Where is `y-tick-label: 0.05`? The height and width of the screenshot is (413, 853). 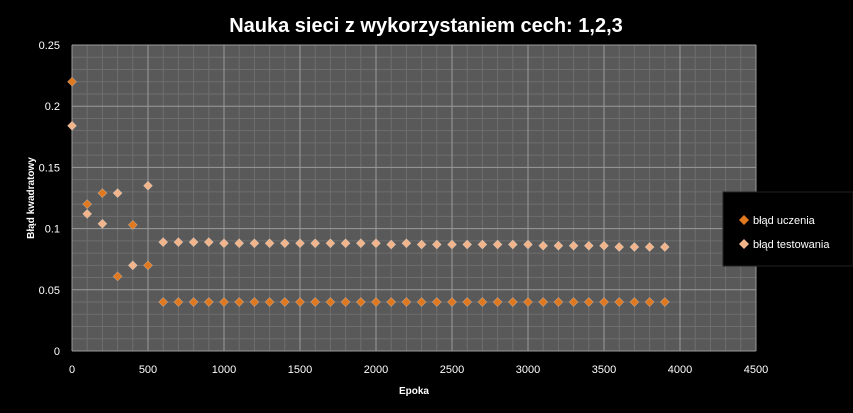
y-tick-label: 0.05 is located at coordinates (49, 291).